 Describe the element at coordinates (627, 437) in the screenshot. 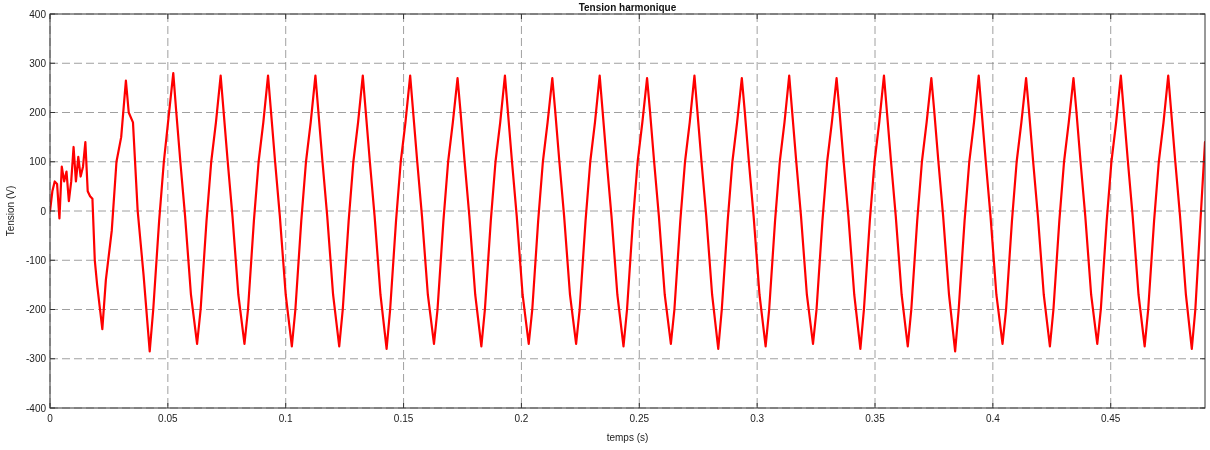

I see `x-axis-title: temps (s)` at that location.